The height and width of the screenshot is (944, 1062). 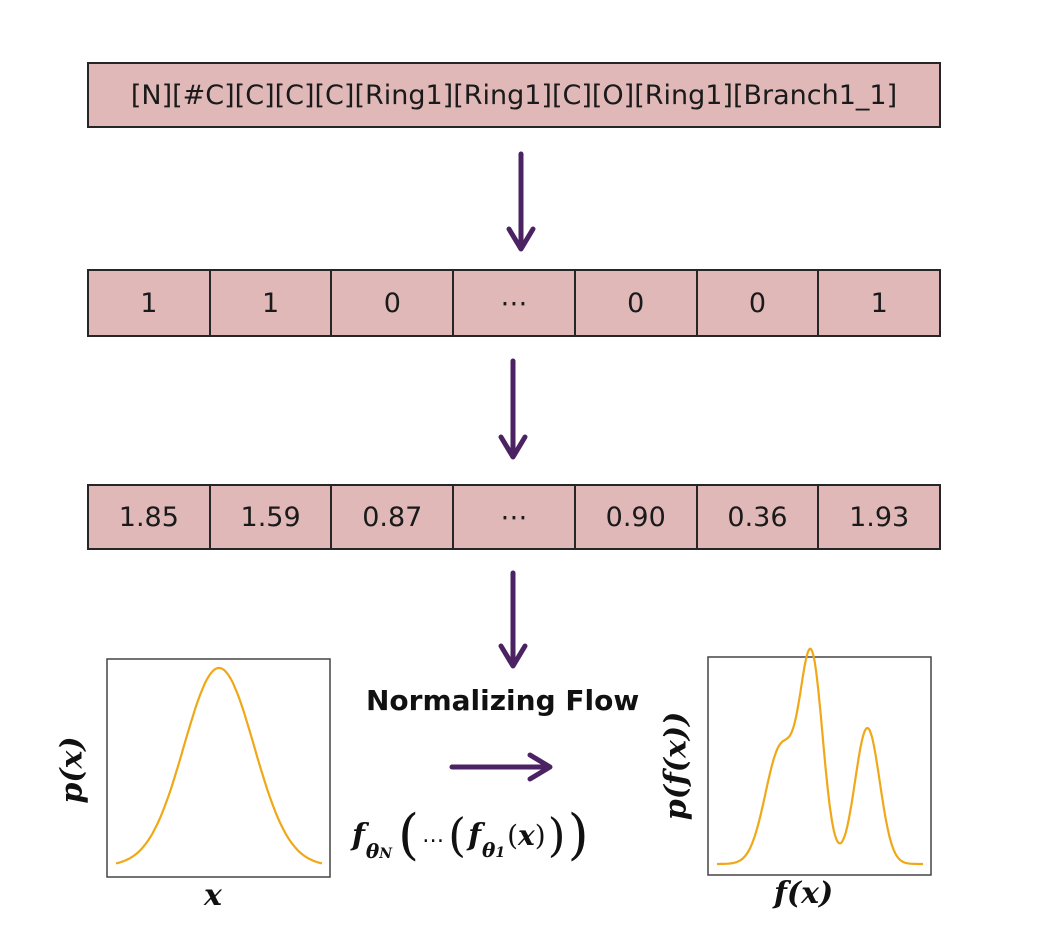 I want to click on float-cell: 0.90, so click(x=637, y=517).